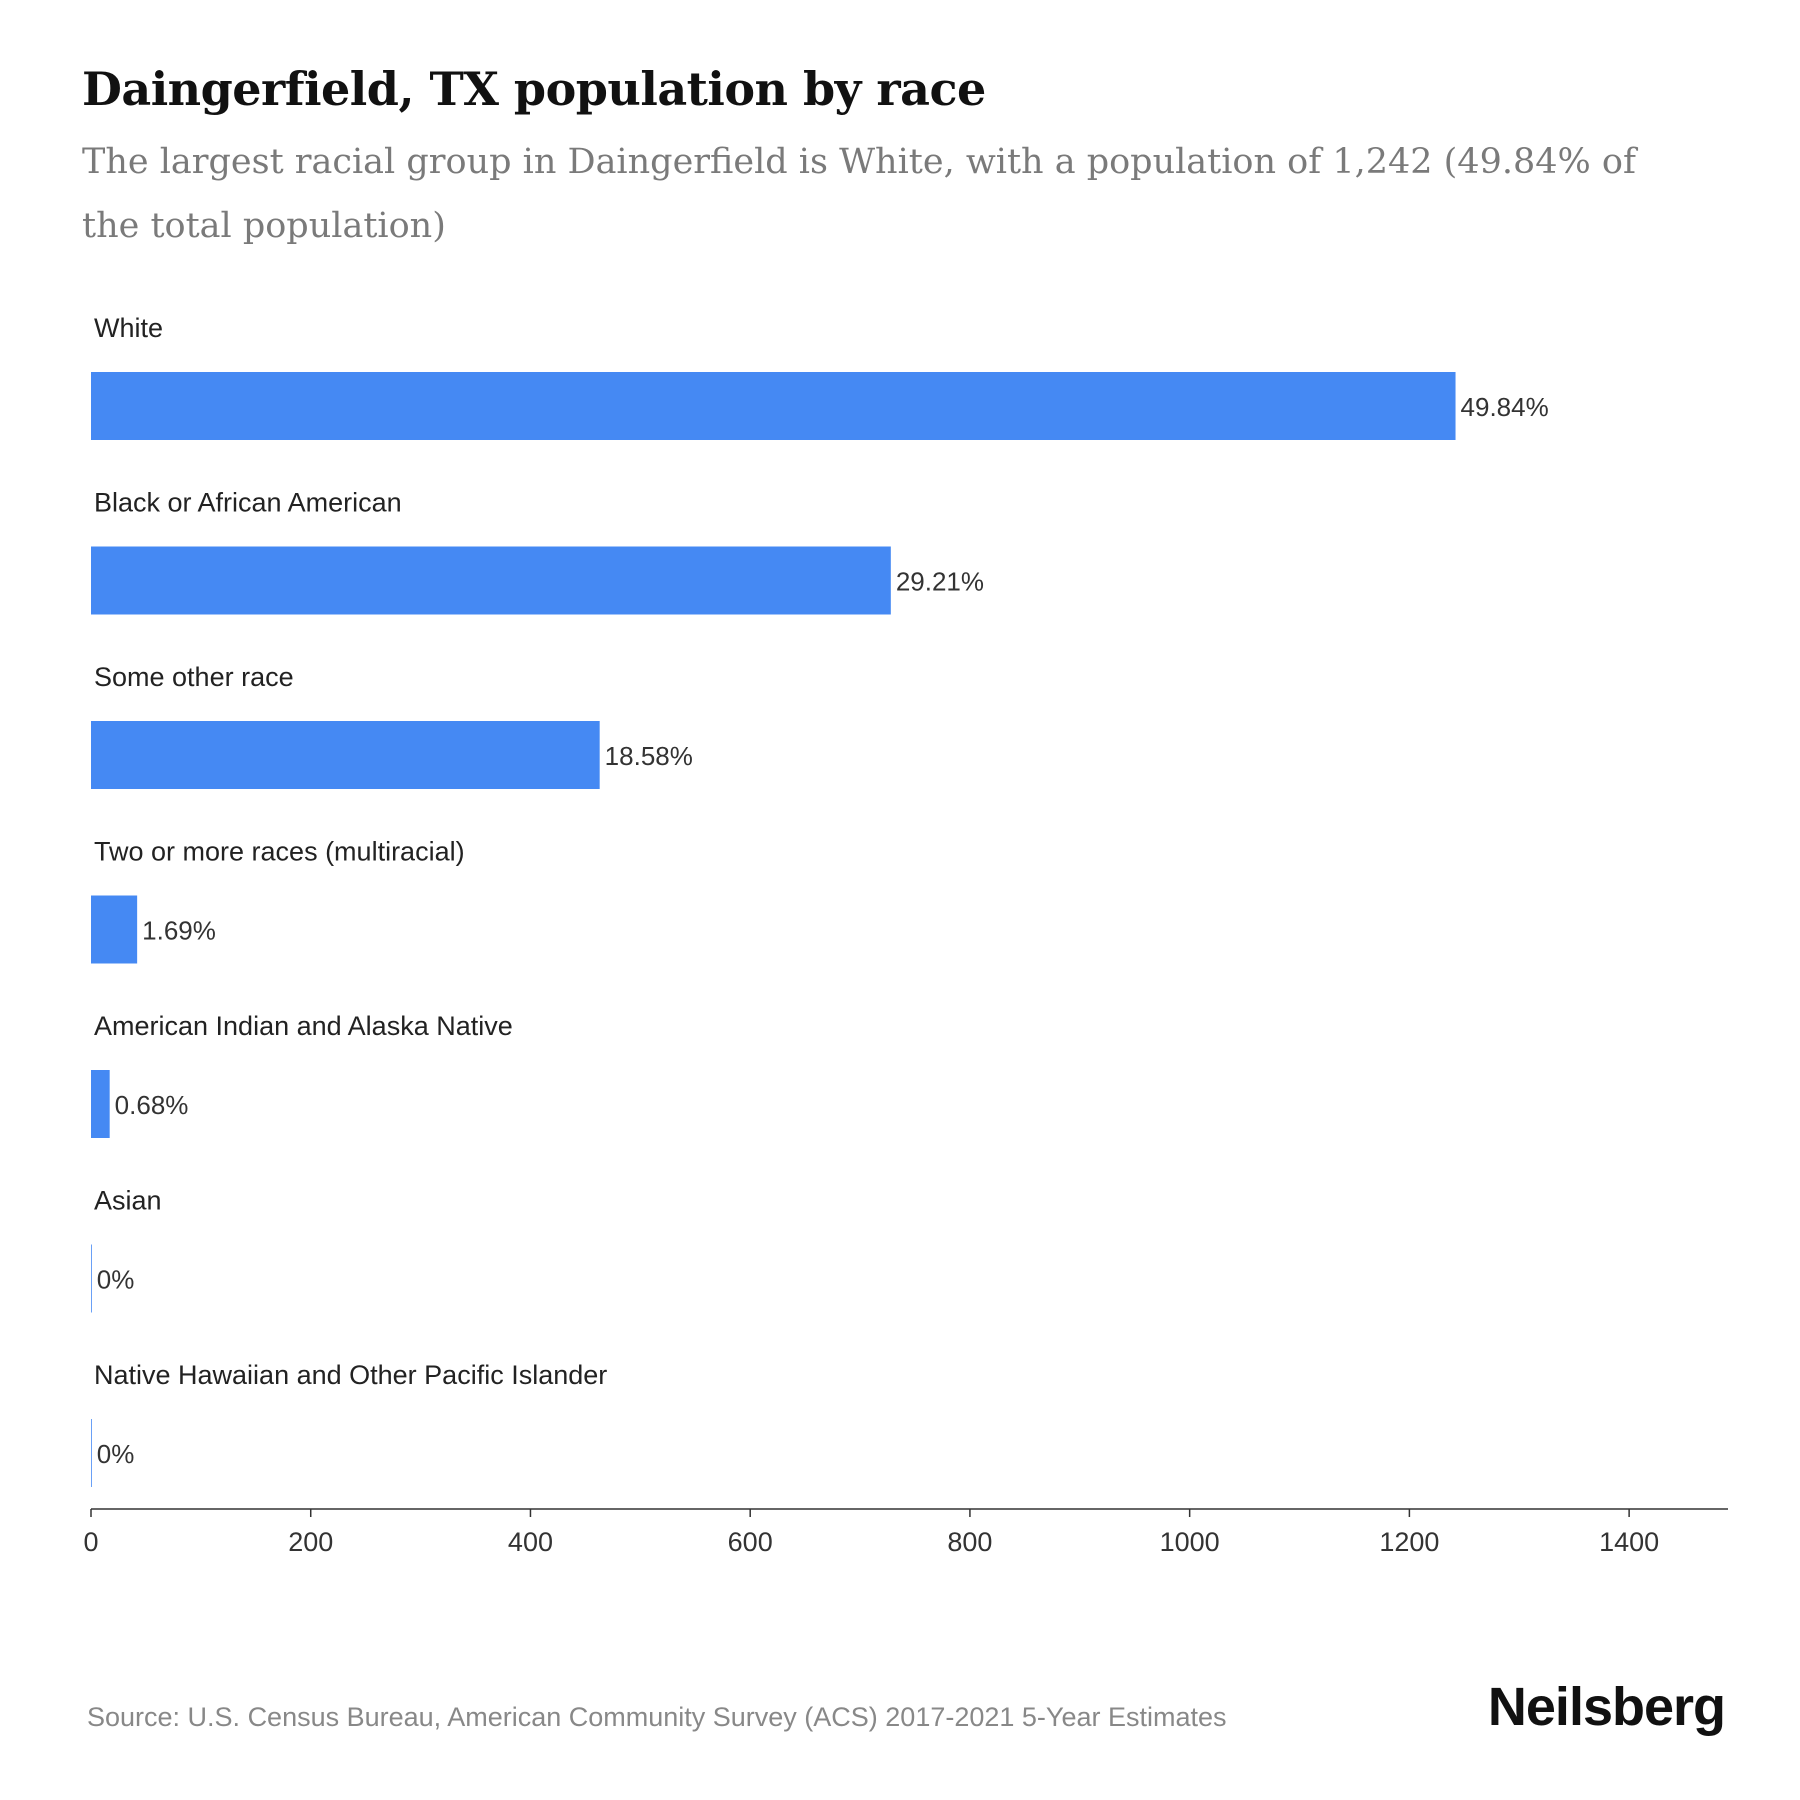 The height and width of the screenshot is (1800, 1800). I want to click on x-tick-label: 400, so click(530, 1542).